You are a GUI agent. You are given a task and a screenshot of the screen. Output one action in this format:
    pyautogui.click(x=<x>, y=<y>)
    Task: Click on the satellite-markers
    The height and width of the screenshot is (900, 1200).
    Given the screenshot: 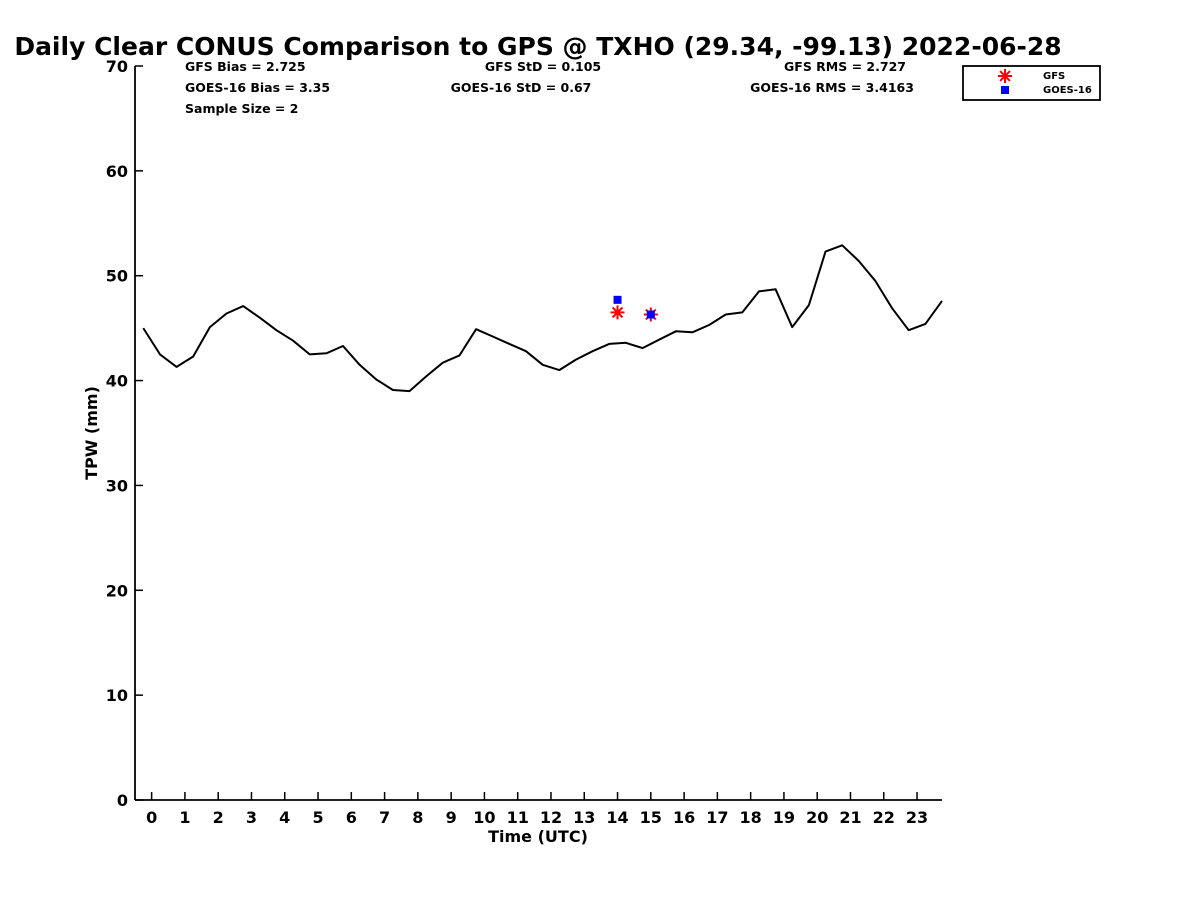 What is the action you would take?
    pyautogui.click(x=634, y=308)
    